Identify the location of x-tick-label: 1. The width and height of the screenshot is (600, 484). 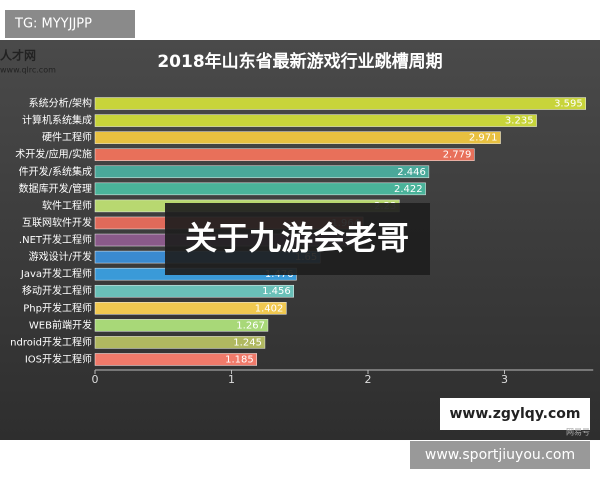
(231, 379).